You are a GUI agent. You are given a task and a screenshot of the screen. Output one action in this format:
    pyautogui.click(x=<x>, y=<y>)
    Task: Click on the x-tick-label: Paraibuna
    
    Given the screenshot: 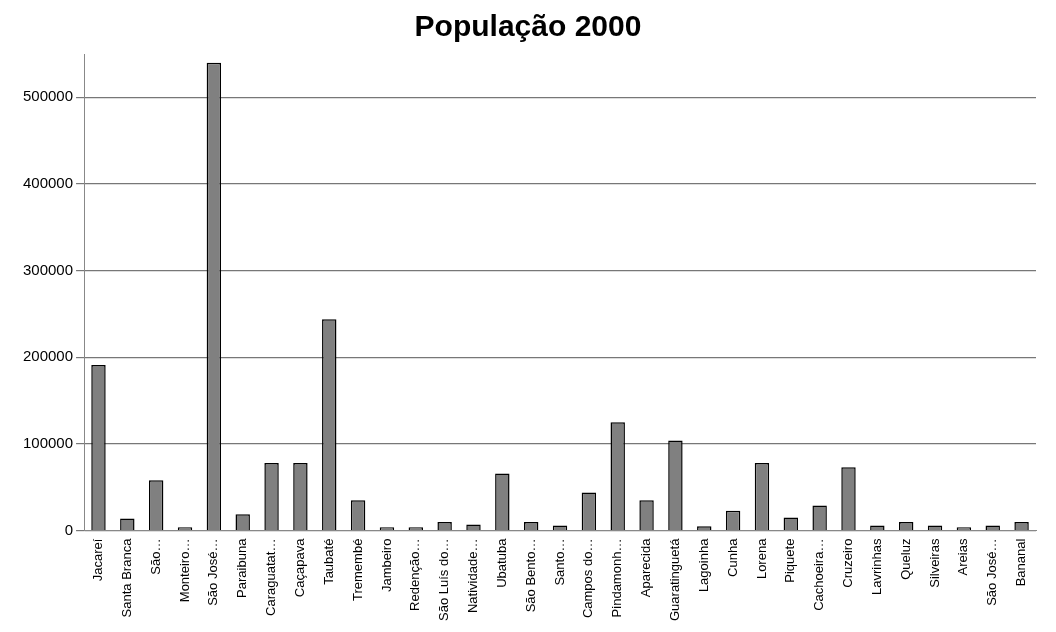 What is the action you would take?
    pyautogui.click(x=242, y=567)
    